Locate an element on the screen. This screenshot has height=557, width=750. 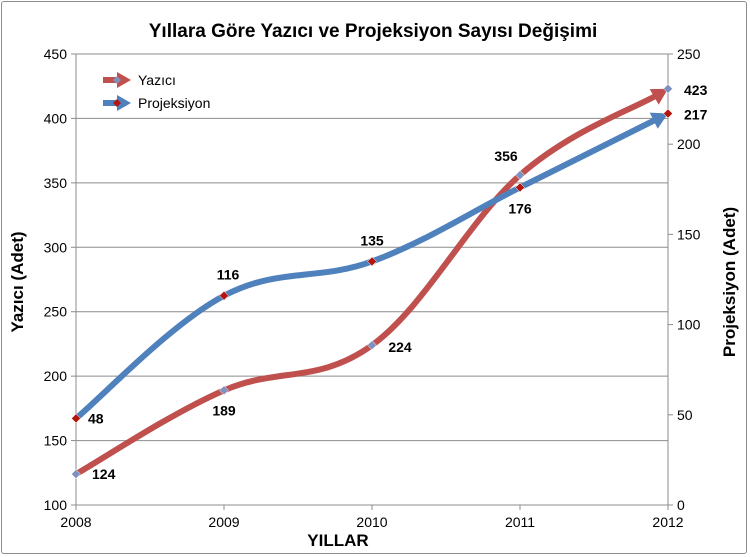
x-tick-label: 2012 is located at coordinates (667, 522).